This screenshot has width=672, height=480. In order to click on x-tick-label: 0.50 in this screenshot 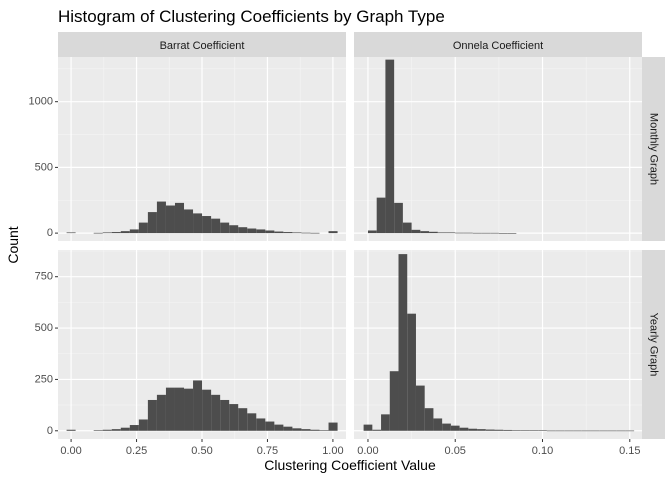, I will do `click(201, 451)`.